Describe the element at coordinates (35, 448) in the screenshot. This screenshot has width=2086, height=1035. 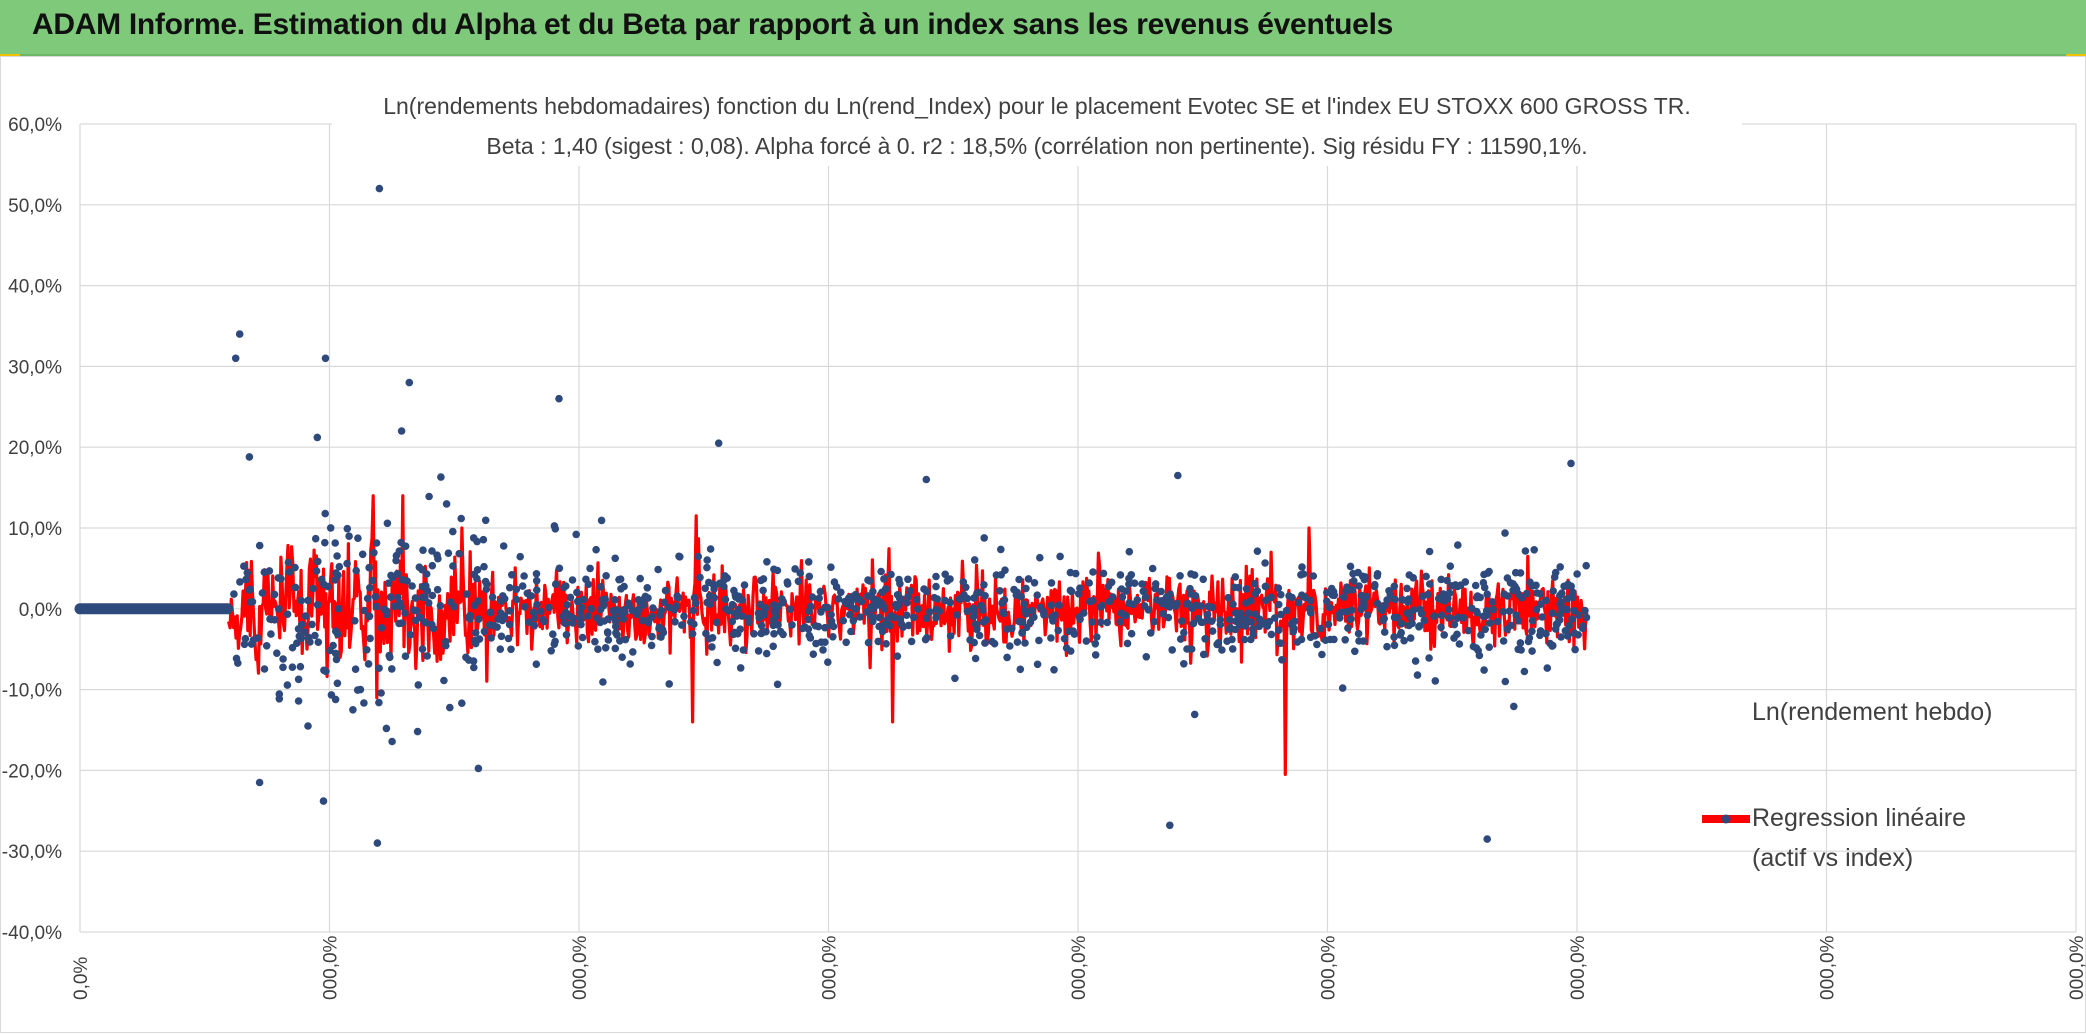
I see `y-tick-label: 20,0%` at that location.